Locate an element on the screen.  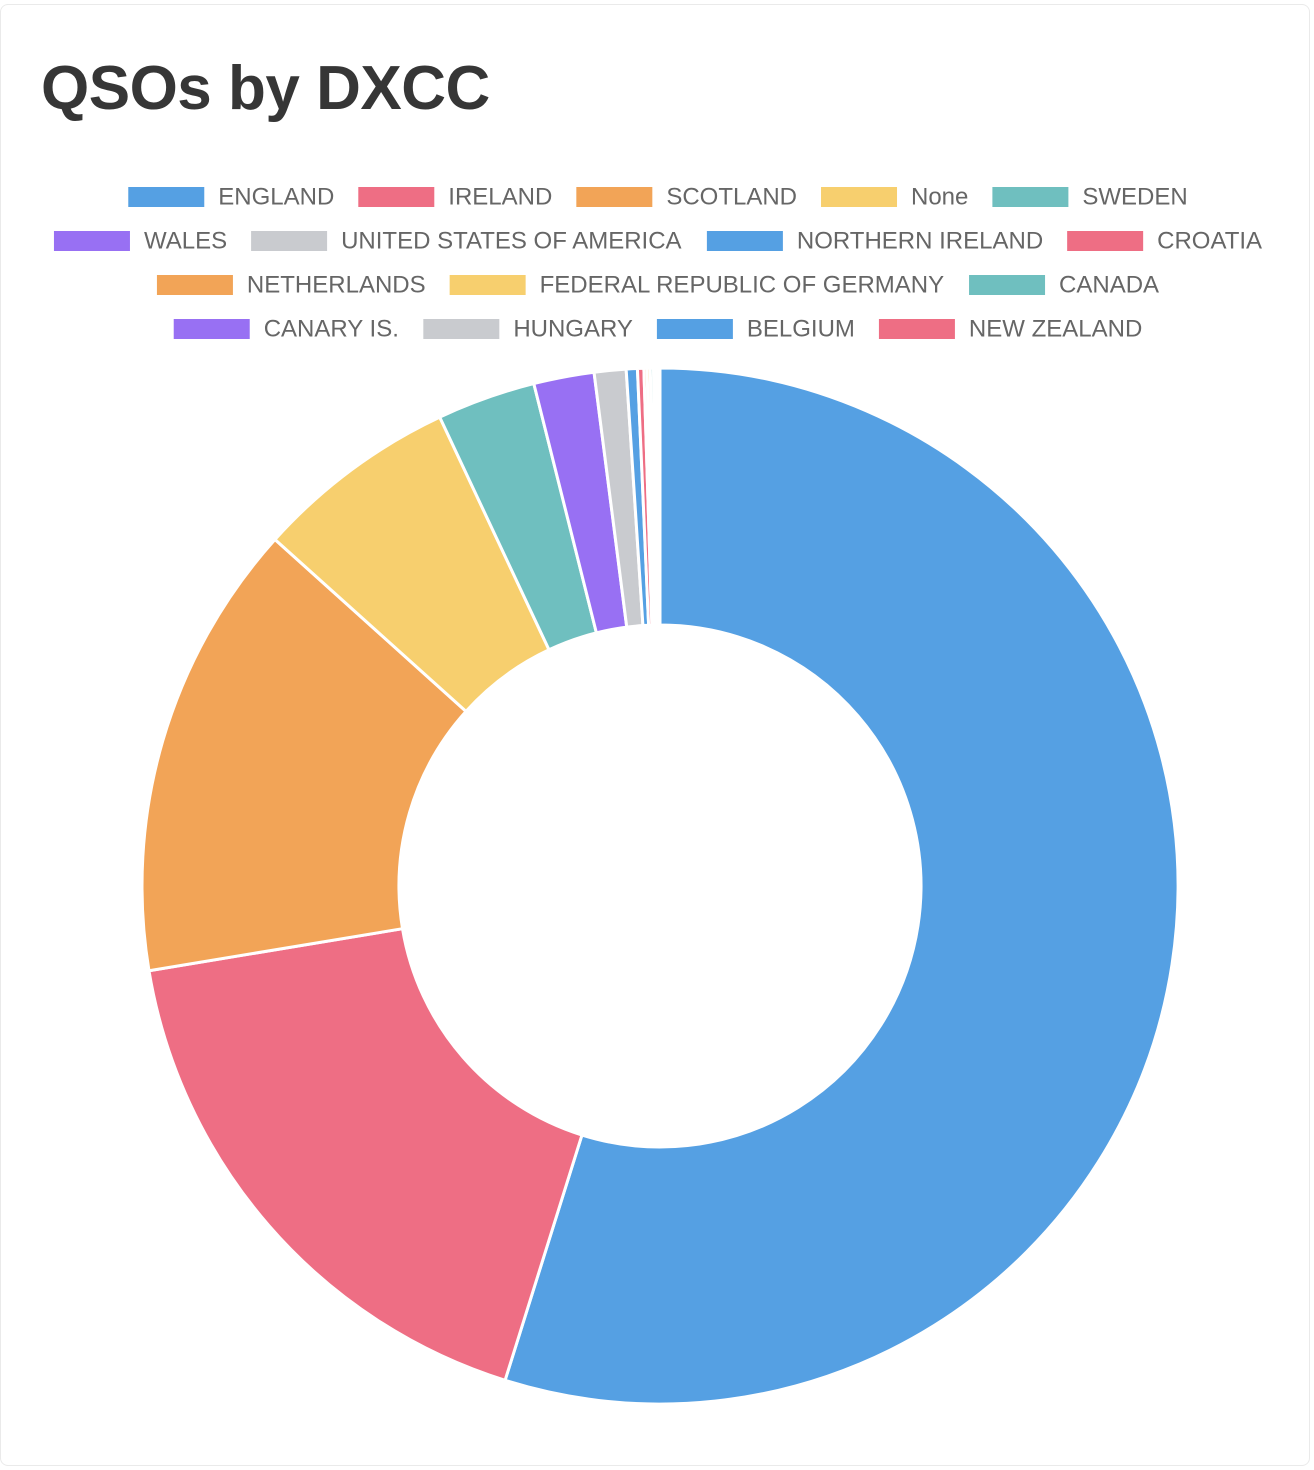
legend-label: HUNGARY is located at coordinates (573, 329).